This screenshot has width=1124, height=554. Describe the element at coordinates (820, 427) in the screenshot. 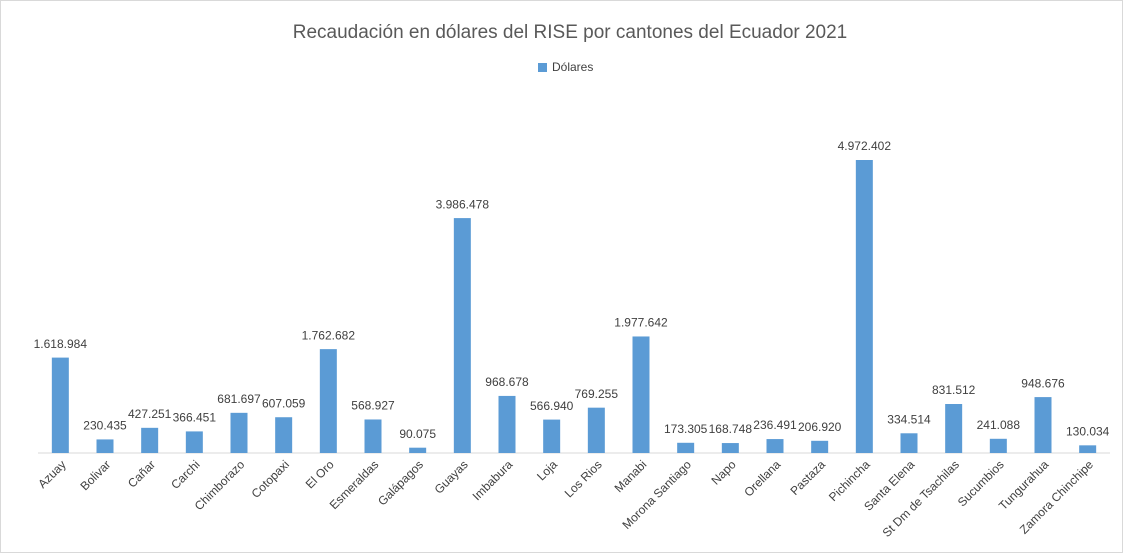

I see `data-label: 206.920` at that location.